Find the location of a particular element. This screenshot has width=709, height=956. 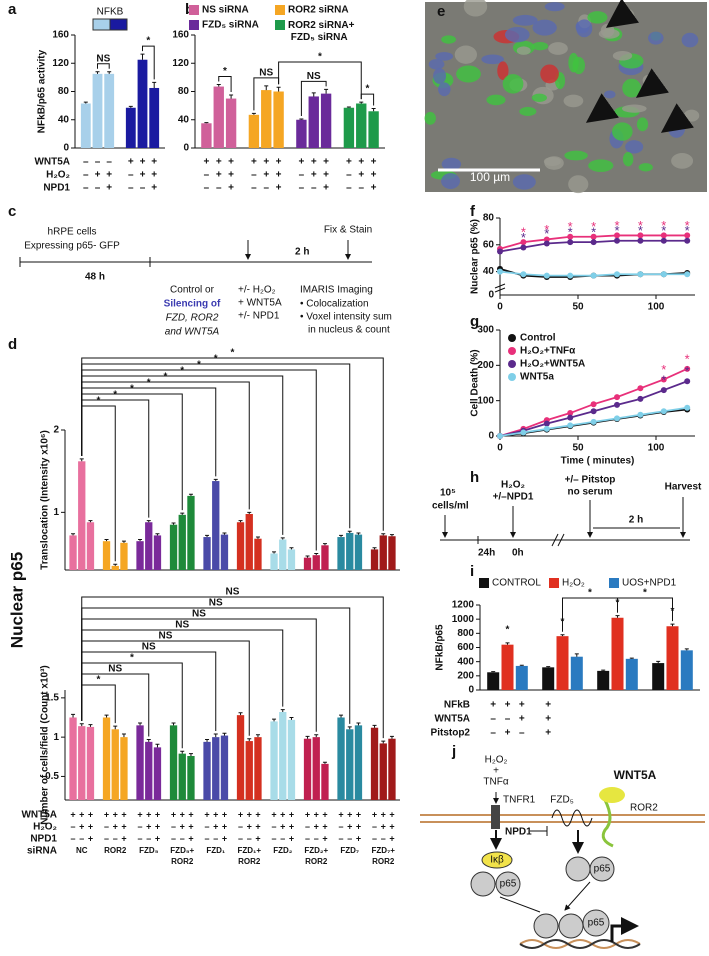

significance-bracket is located at coordinates (98, 483).